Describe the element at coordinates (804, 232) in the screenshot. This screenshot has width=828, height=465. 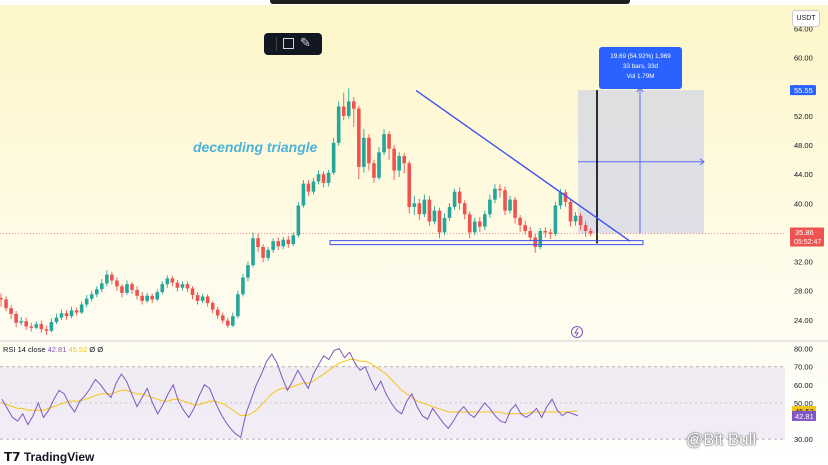
I see `last-price-label: 35.86` at that location.